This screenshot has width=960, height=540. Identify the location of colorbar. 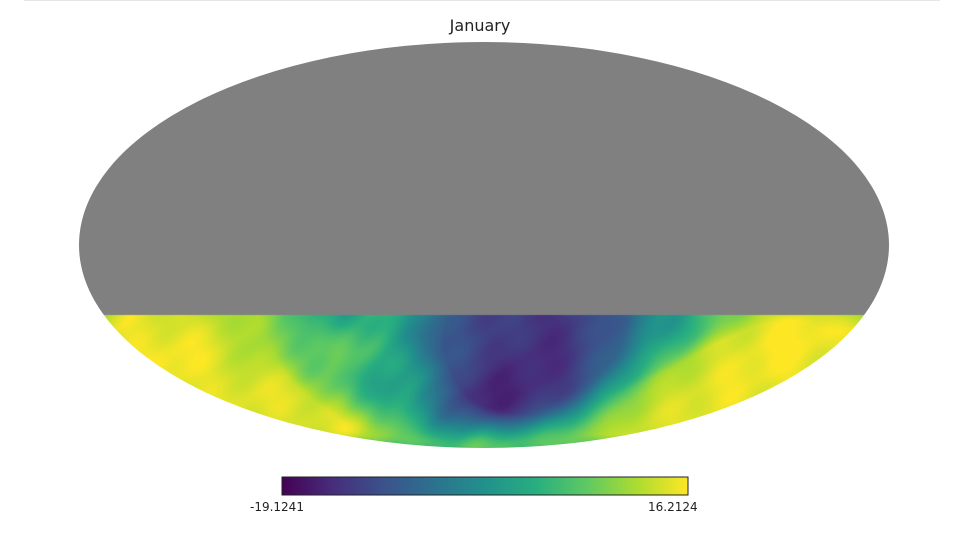
(485, 486).